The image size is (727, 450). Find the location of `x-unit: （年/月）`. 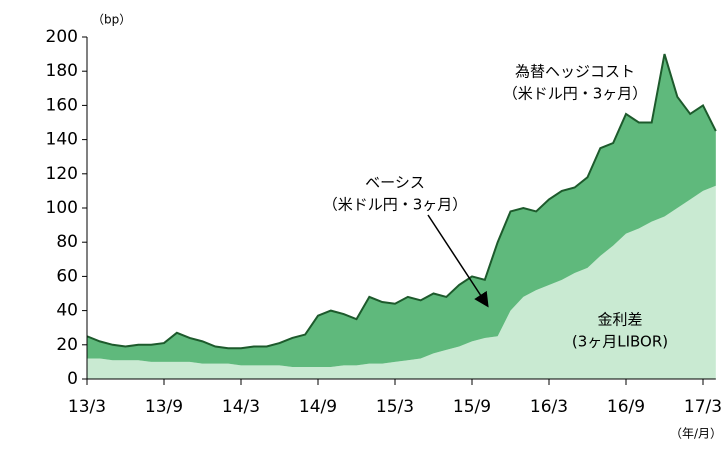

x-unit: （年/月） is located at coordinates (696, 434).